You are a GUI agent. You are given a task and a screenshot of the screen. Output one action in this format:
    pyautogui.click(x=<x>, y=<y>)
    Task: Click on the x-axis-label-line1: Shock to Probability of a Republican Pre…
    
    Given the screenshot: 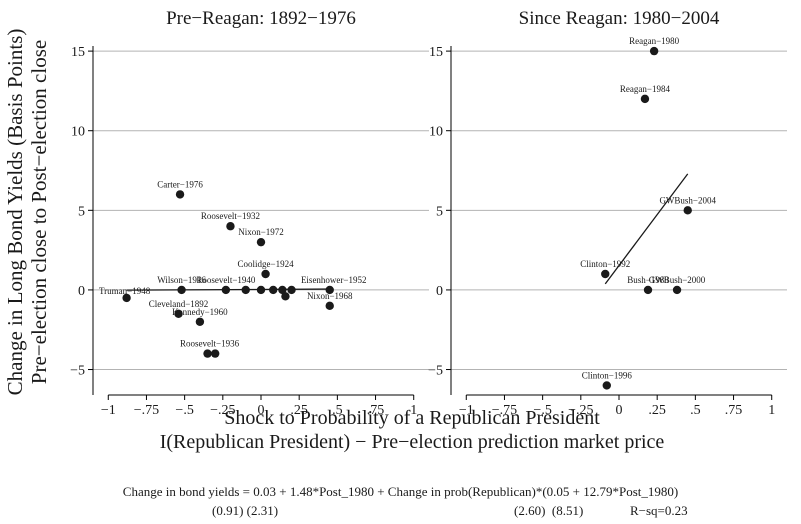 What is the action you would take?
    pyautogui.click(x=412, y=418)
    